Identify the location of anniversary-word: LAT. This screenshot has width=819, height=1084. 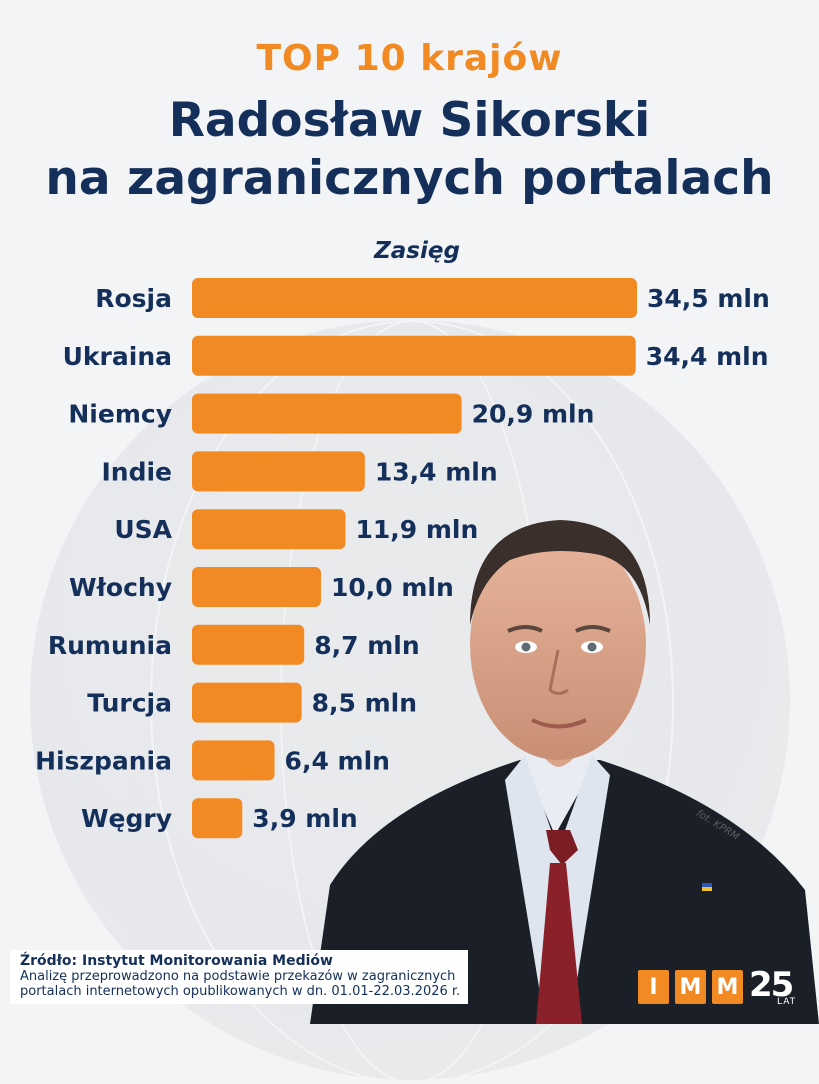
(787, 1002).